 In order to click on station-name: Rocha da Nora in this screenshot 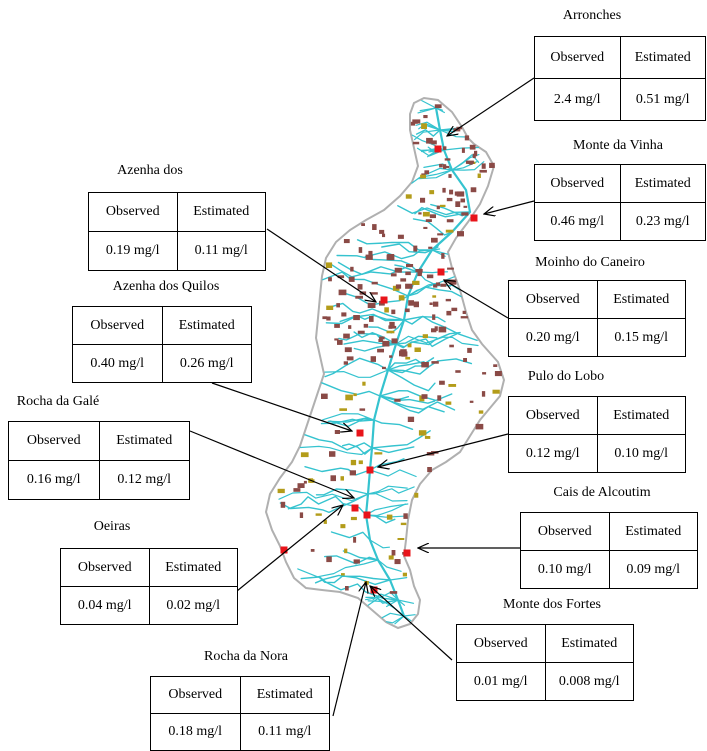, I will do `click(246, 656)`.